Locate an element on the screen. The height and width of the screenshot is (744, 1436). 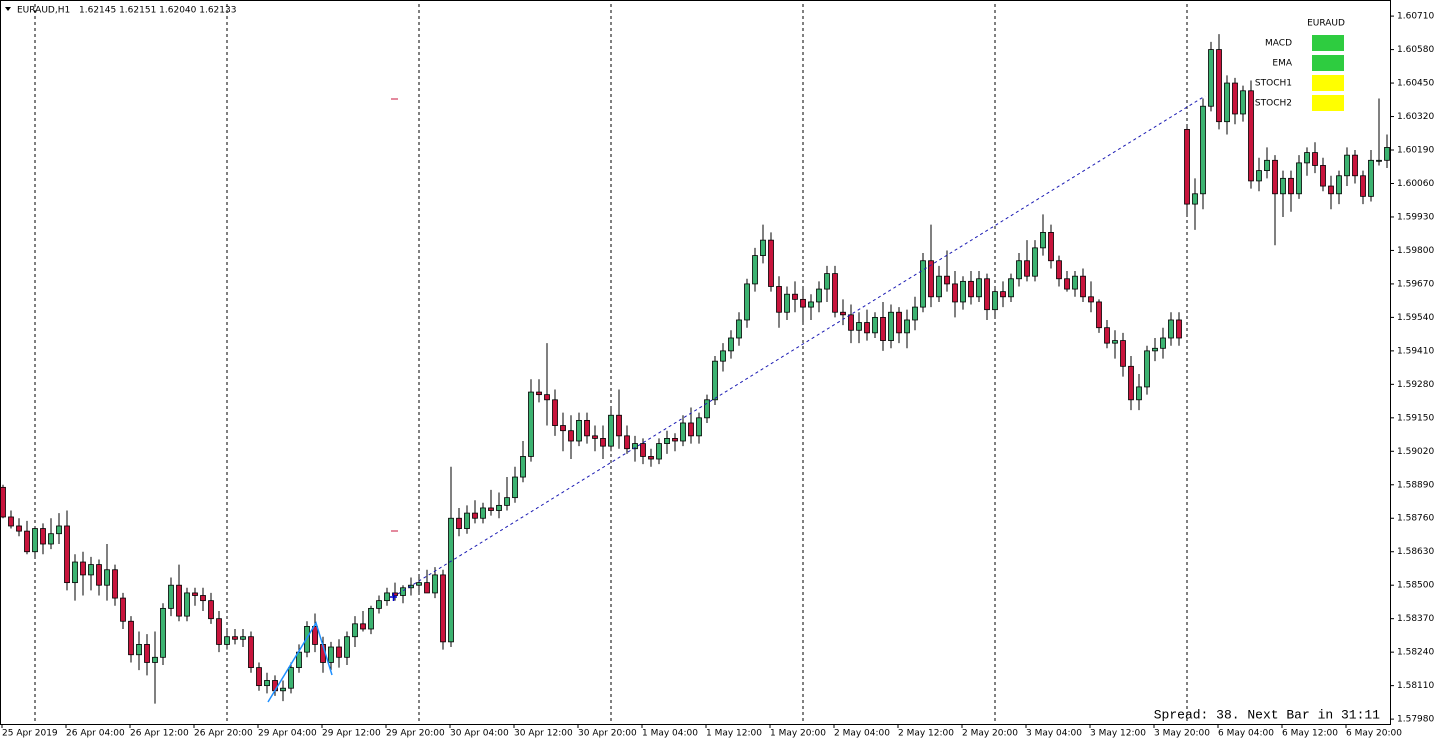
x-tick-label: 26 Apr 12:00 is located at coordinates (159, 734).